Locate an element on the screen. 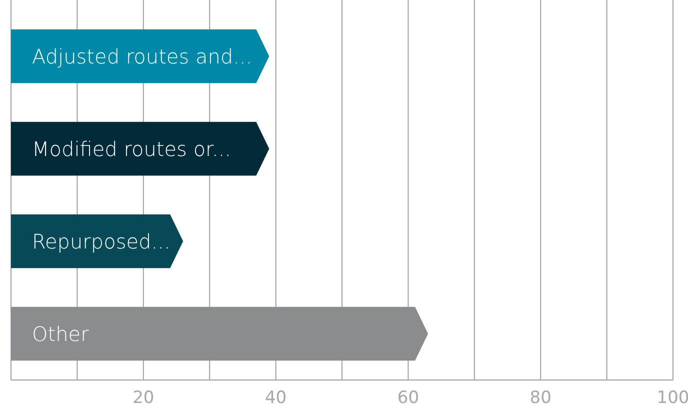 The width and height of the screenshot is (688, 408). x-tick-label: 80 is located at coordinates (541, 398).